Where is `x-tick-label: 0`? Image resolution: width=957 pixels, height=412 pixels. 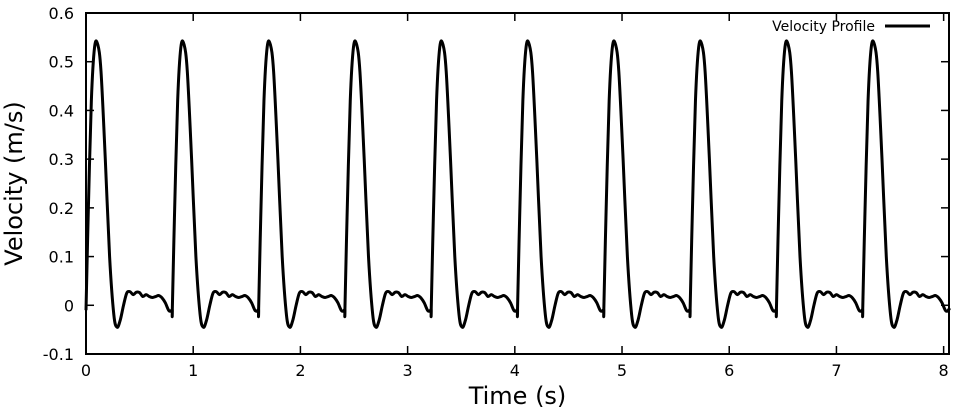 x-tick-label: 0 is located at coordinates (86, 370).